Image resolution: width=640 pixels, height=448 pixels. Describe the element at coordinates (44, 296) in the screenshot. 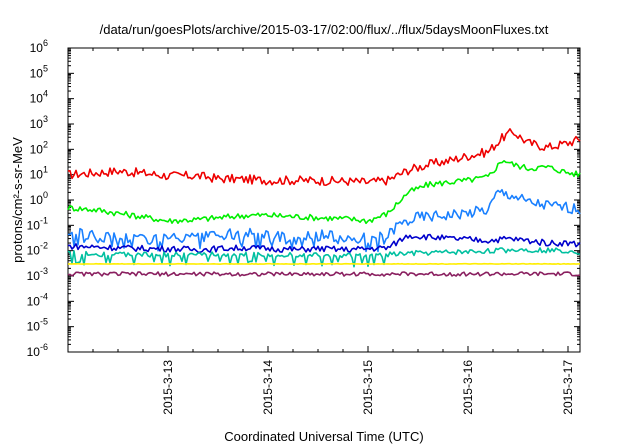

I see `y-tick-label-exponent: -4` at that location.